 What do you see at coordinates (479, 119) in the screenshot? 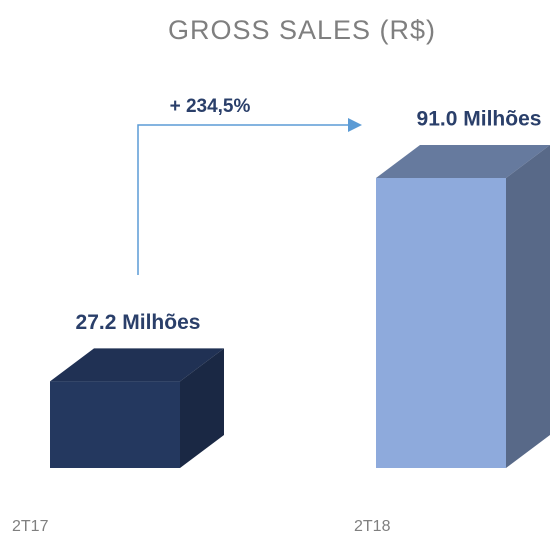
I see `value-label: 91.0 Milhões` at bounding box center [479, 119].